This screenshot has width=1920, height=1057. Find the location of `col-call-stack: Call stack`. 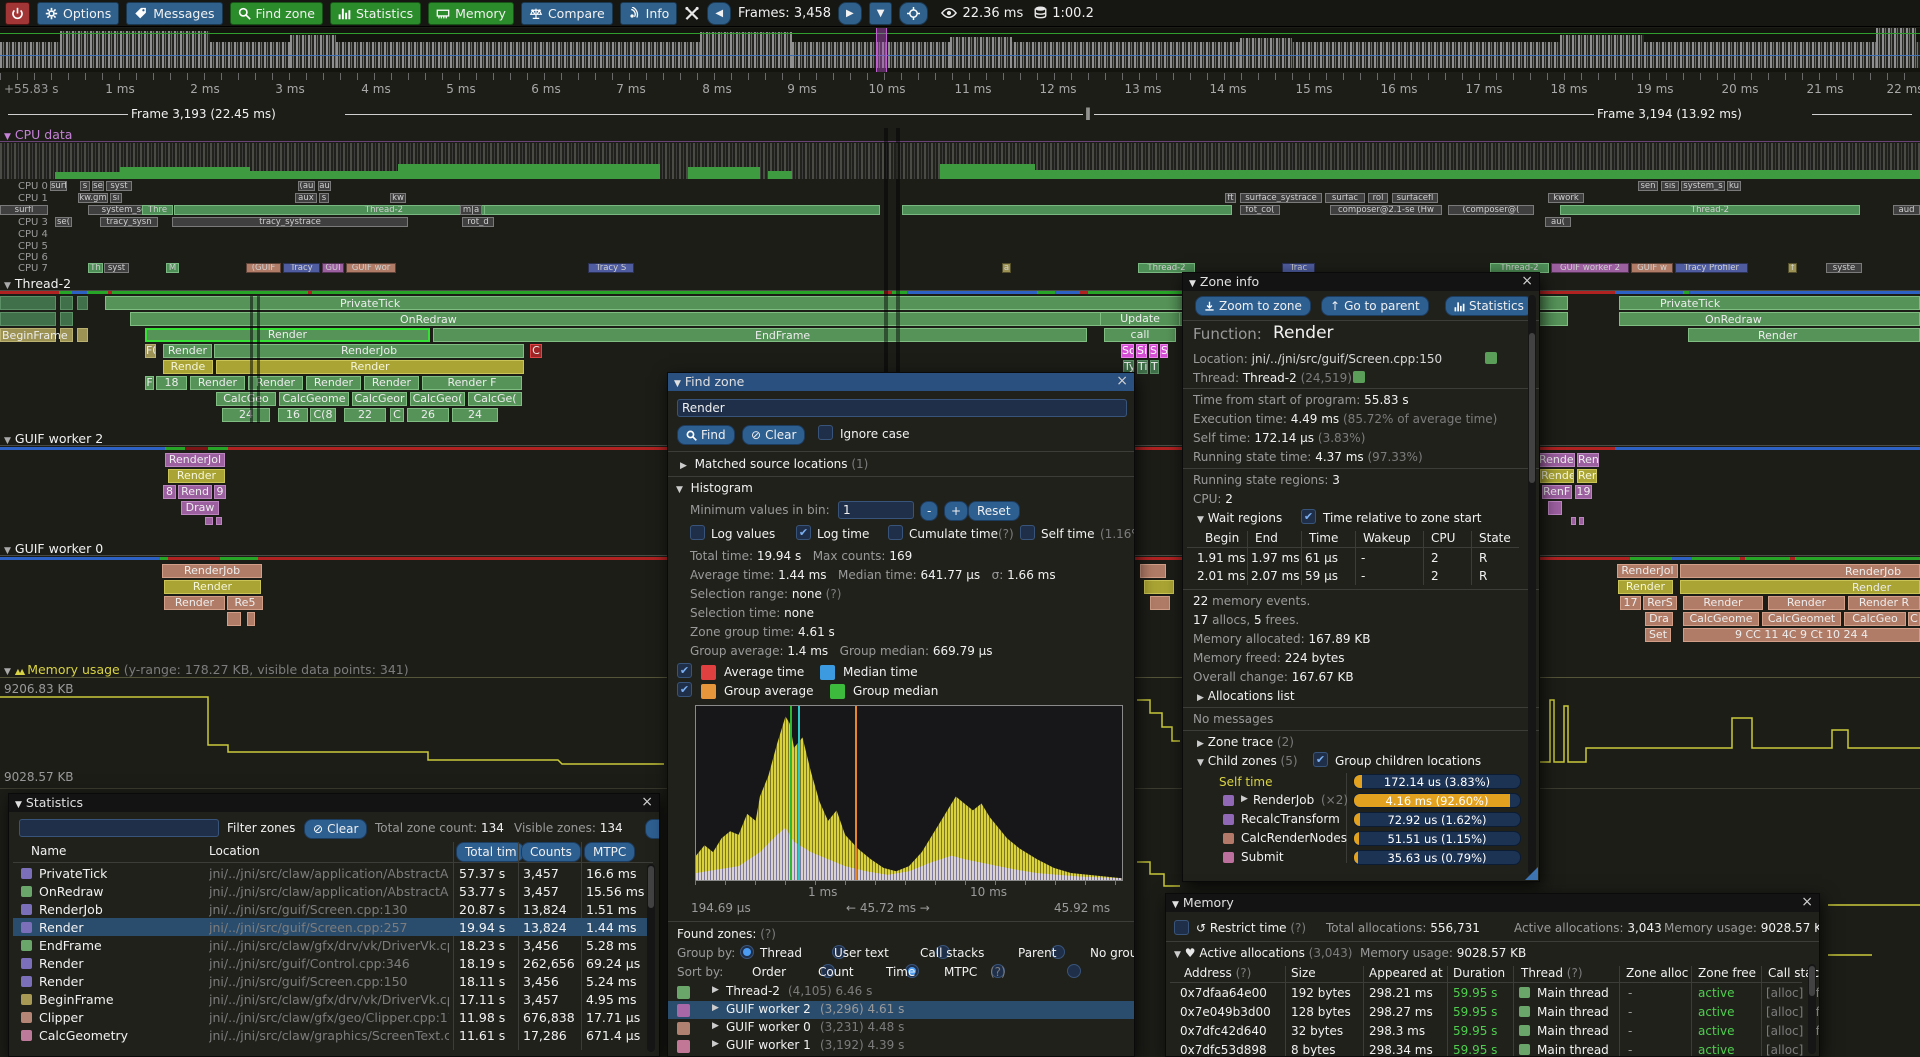

col-call-stack: Call stack is located at coordinates (1793, 973).